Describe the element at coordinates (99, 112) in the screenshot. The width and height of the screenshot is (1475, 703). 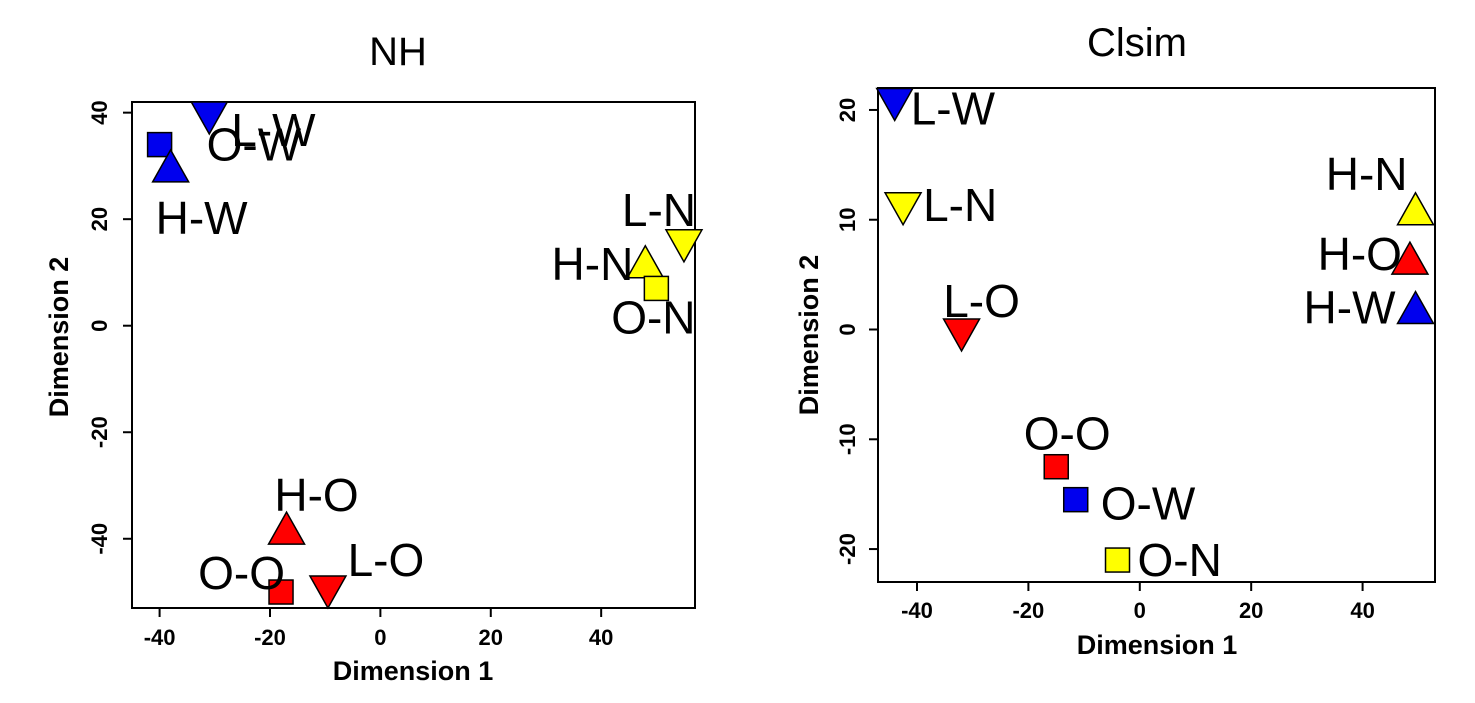
I see `nh-y-tick-label: 40` at that location.